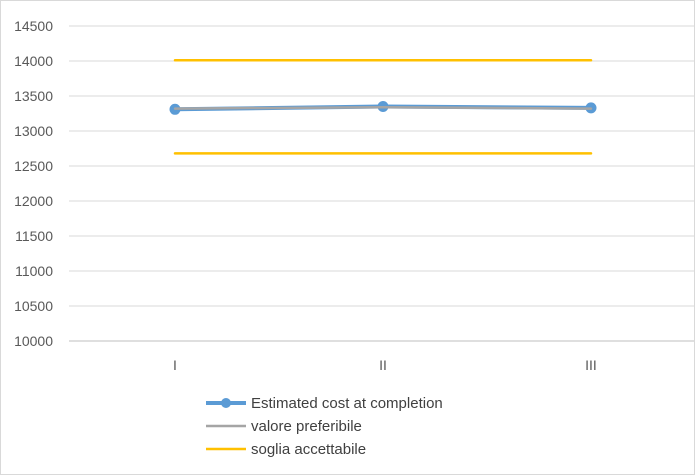  What do you see at coordinates (33, 306) in the screenshot?
I see `y-tick-label: 10500` at bounding box center [33, 306].